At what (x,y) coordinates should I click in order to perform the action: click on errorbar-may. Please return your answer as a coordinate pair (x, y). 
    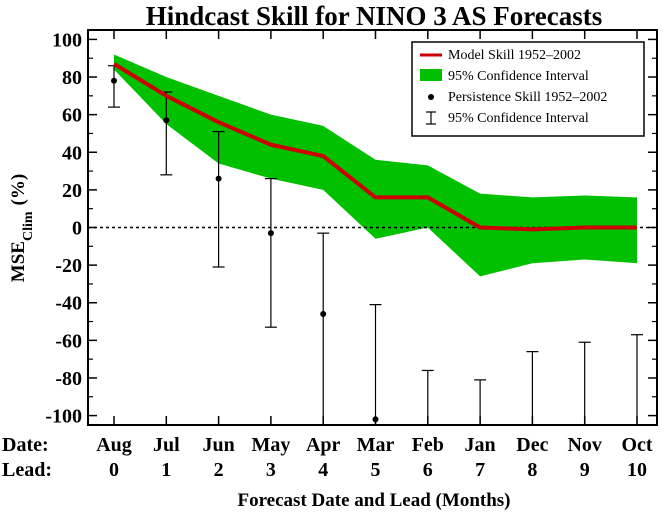
    Looking at the image, I should click on (270, 252).